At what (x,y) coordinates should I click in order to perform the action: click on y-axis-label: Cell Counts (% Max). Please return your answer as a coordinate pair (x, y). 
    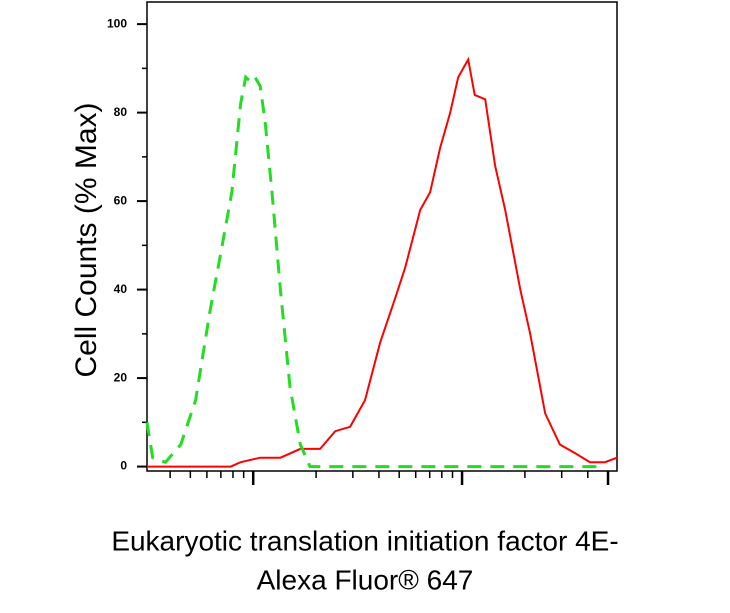
    Looking at the image, I should click on (86, 239).